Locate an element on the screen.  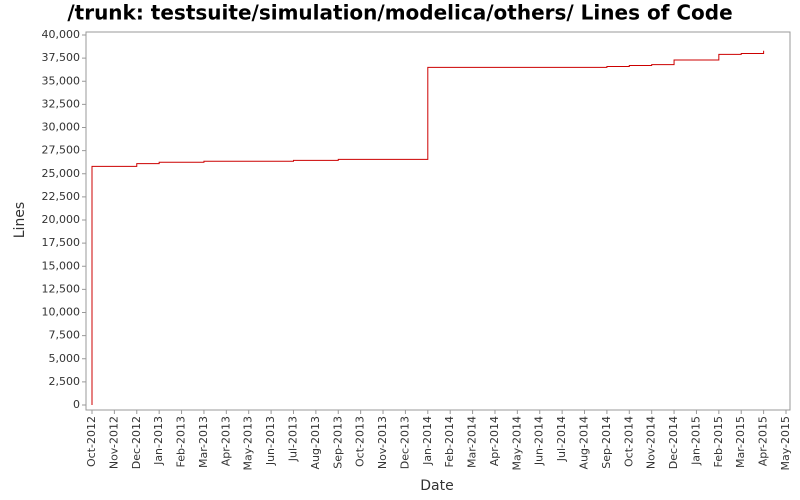
x-tick-label: May-2015 is located at coordinates (785, 443).